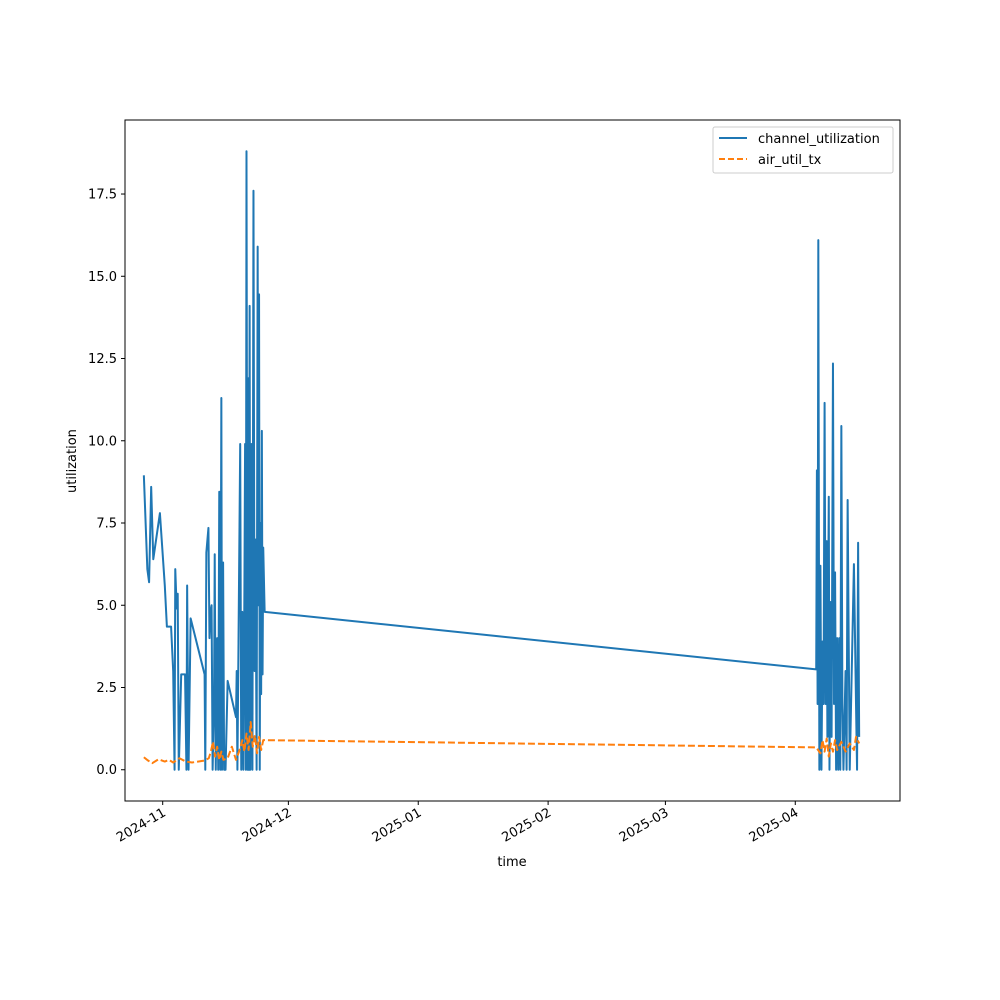 This screenshot has height=1000, width=1000. I want to click on y-tick-label: 15.0, so click(102, 277).